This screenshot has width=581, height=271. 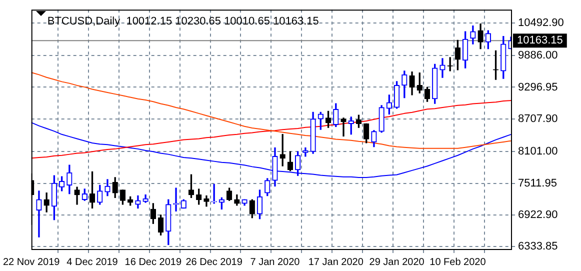 What do you see at coordinates (538, 56) in the screenshot?
I see `y-tick-label: 9886.00` at bounding box center [538, 56].